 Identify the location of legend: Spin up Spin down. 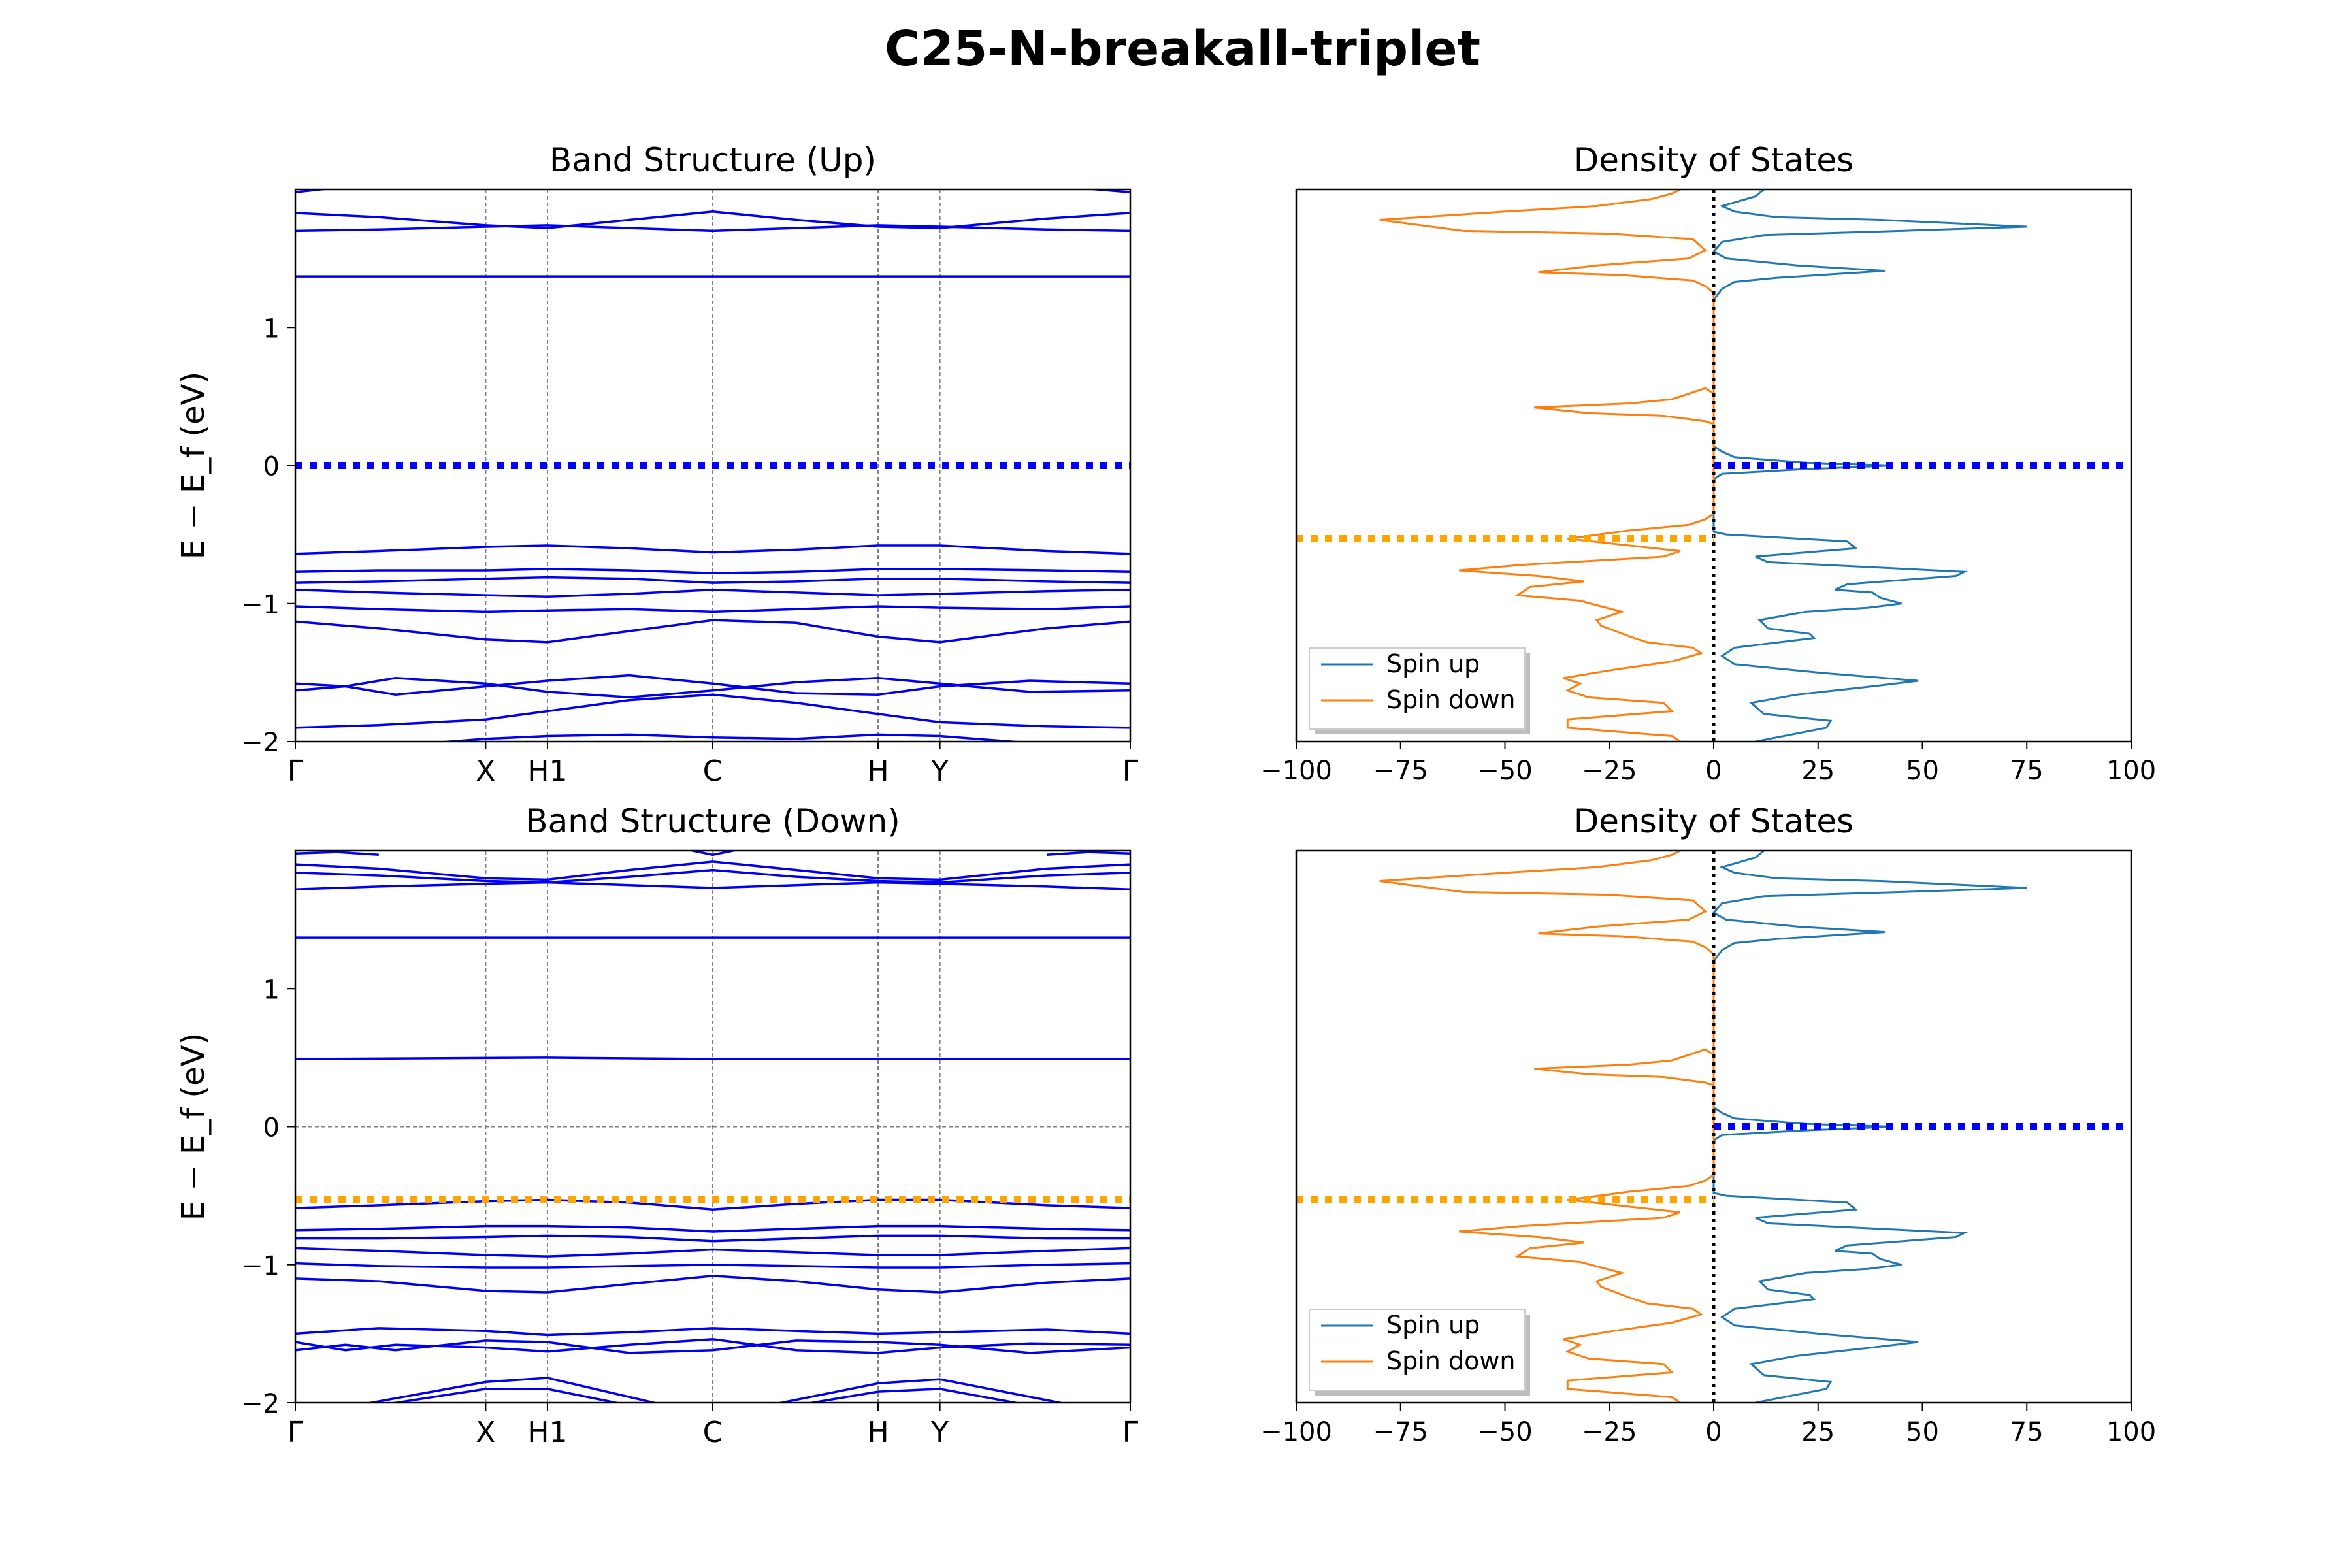
(1417, 1350).